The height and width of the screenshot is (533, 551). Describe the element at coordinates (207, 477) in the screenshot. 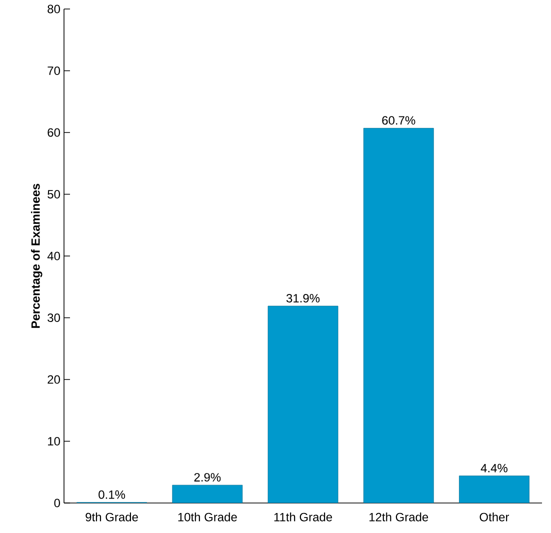

I see `data-label: 2.9%` at that location.